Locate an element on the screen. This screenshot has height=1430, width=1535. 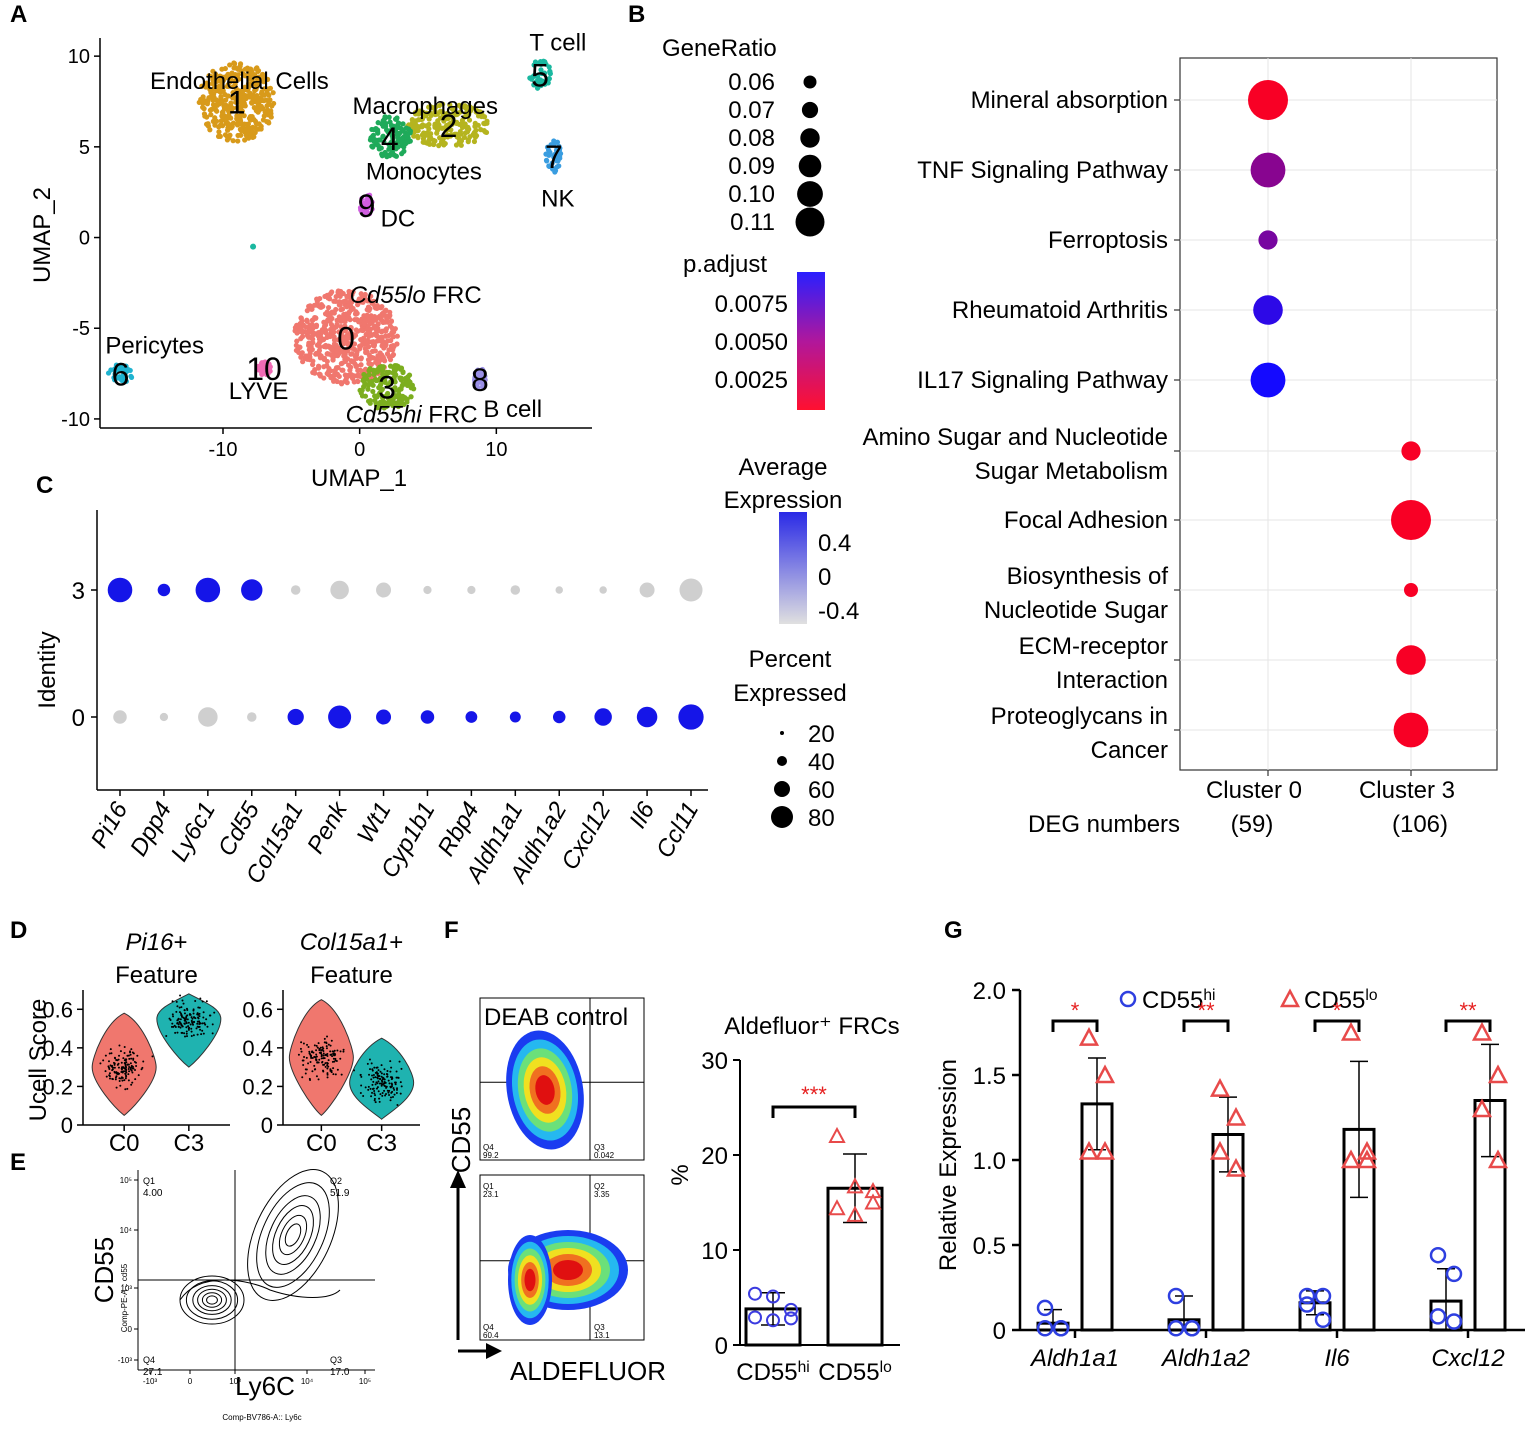
color-legend-label: -0.4 is located at coordinates (838, 611).